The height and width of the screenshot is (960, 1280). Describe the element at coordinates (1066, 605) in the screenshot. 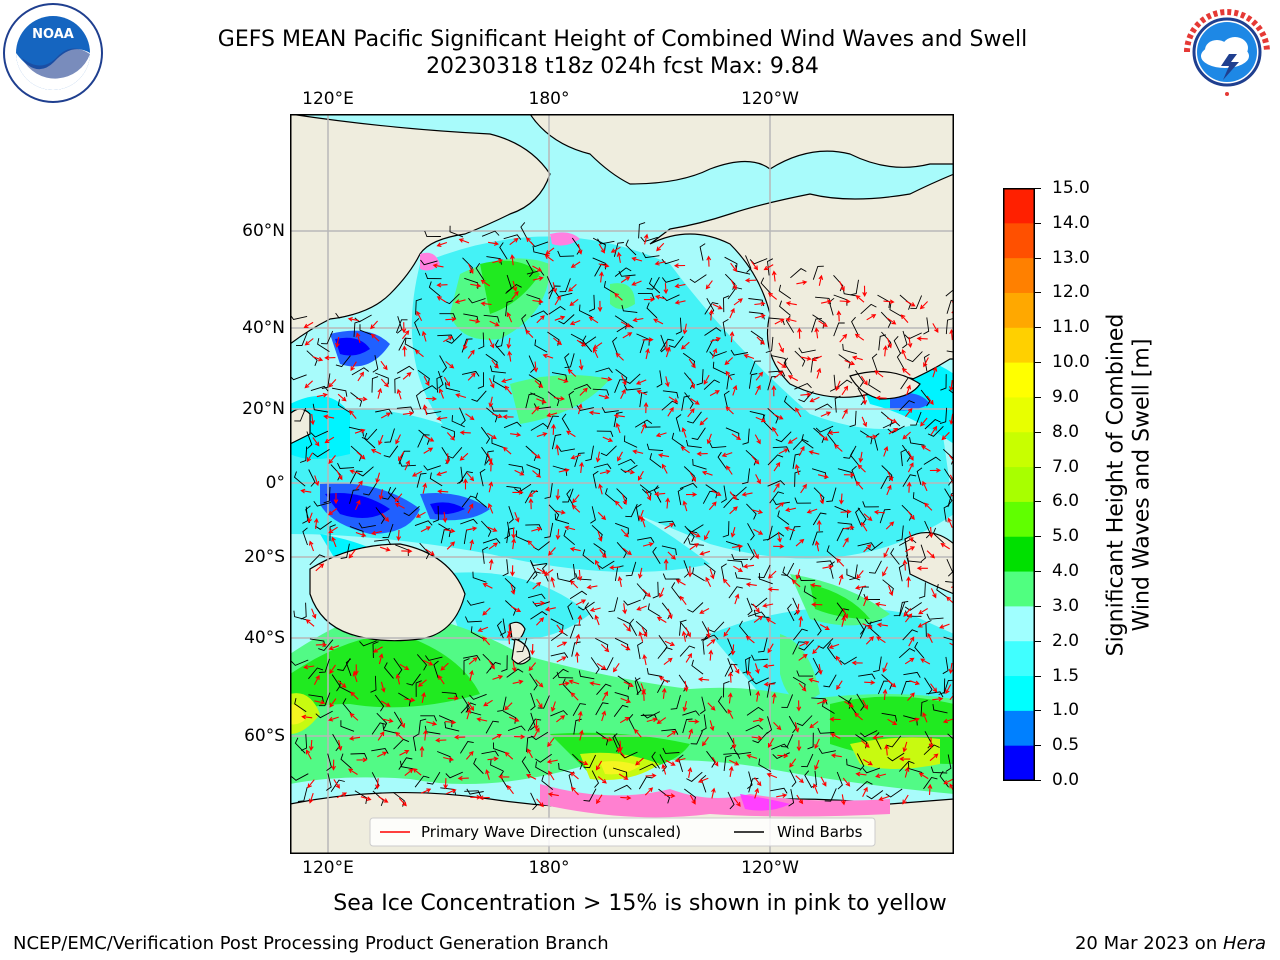

I see `colorbar-tick-label: 3.0` at that location.